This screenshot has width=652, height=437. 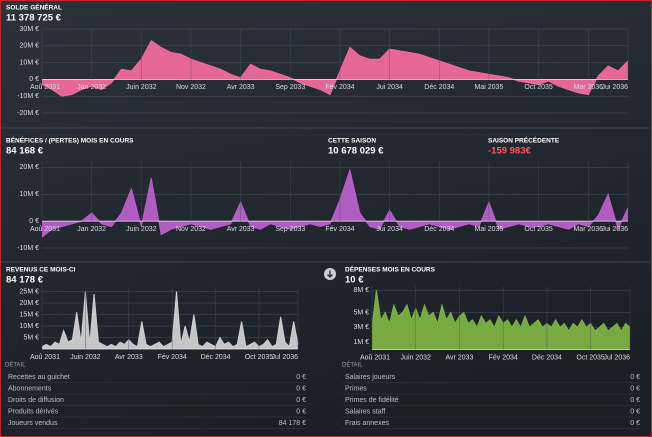 What do you see at coordinates (352, 141) in the screenshot?
I see `stat-label: CETTE SAISON` at bounding box center [352, 141].